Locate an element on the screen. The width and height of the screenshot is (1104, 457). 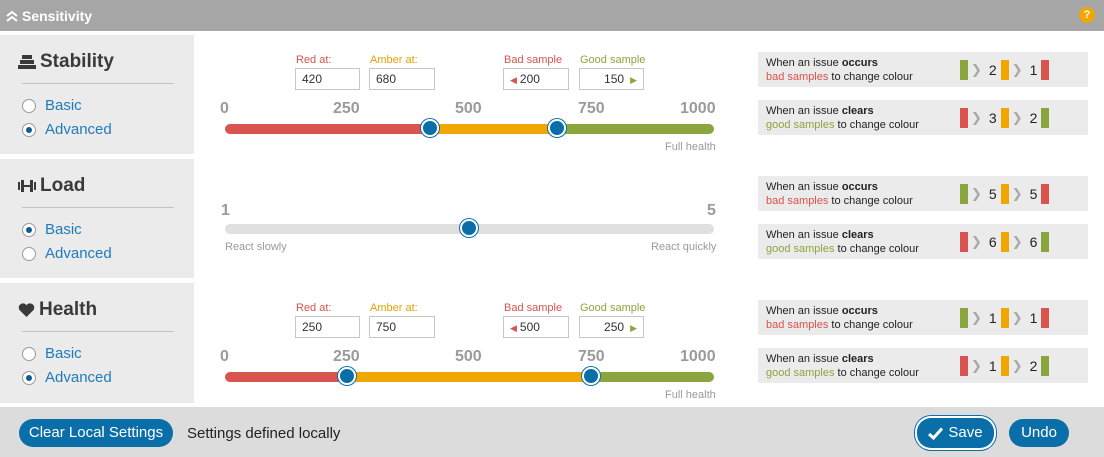
health-basic-radio: Basic is located at coordinates (52, 353).